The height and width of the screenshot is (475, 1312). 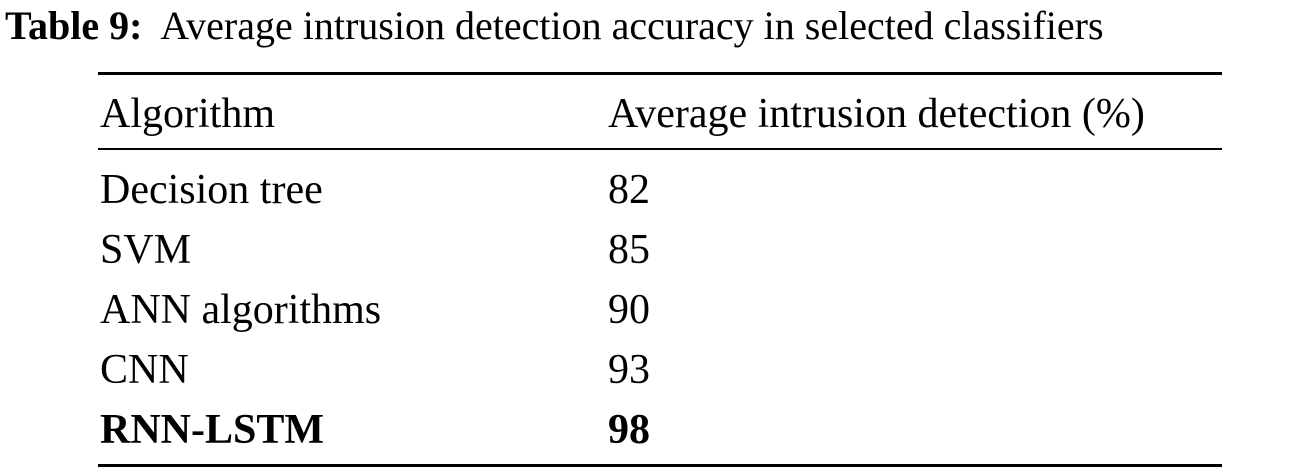 What do you see at coordinates (144, 370) in the screenshot?
I see `algorithm-cell: CNN` at bounding box center [144, 370].